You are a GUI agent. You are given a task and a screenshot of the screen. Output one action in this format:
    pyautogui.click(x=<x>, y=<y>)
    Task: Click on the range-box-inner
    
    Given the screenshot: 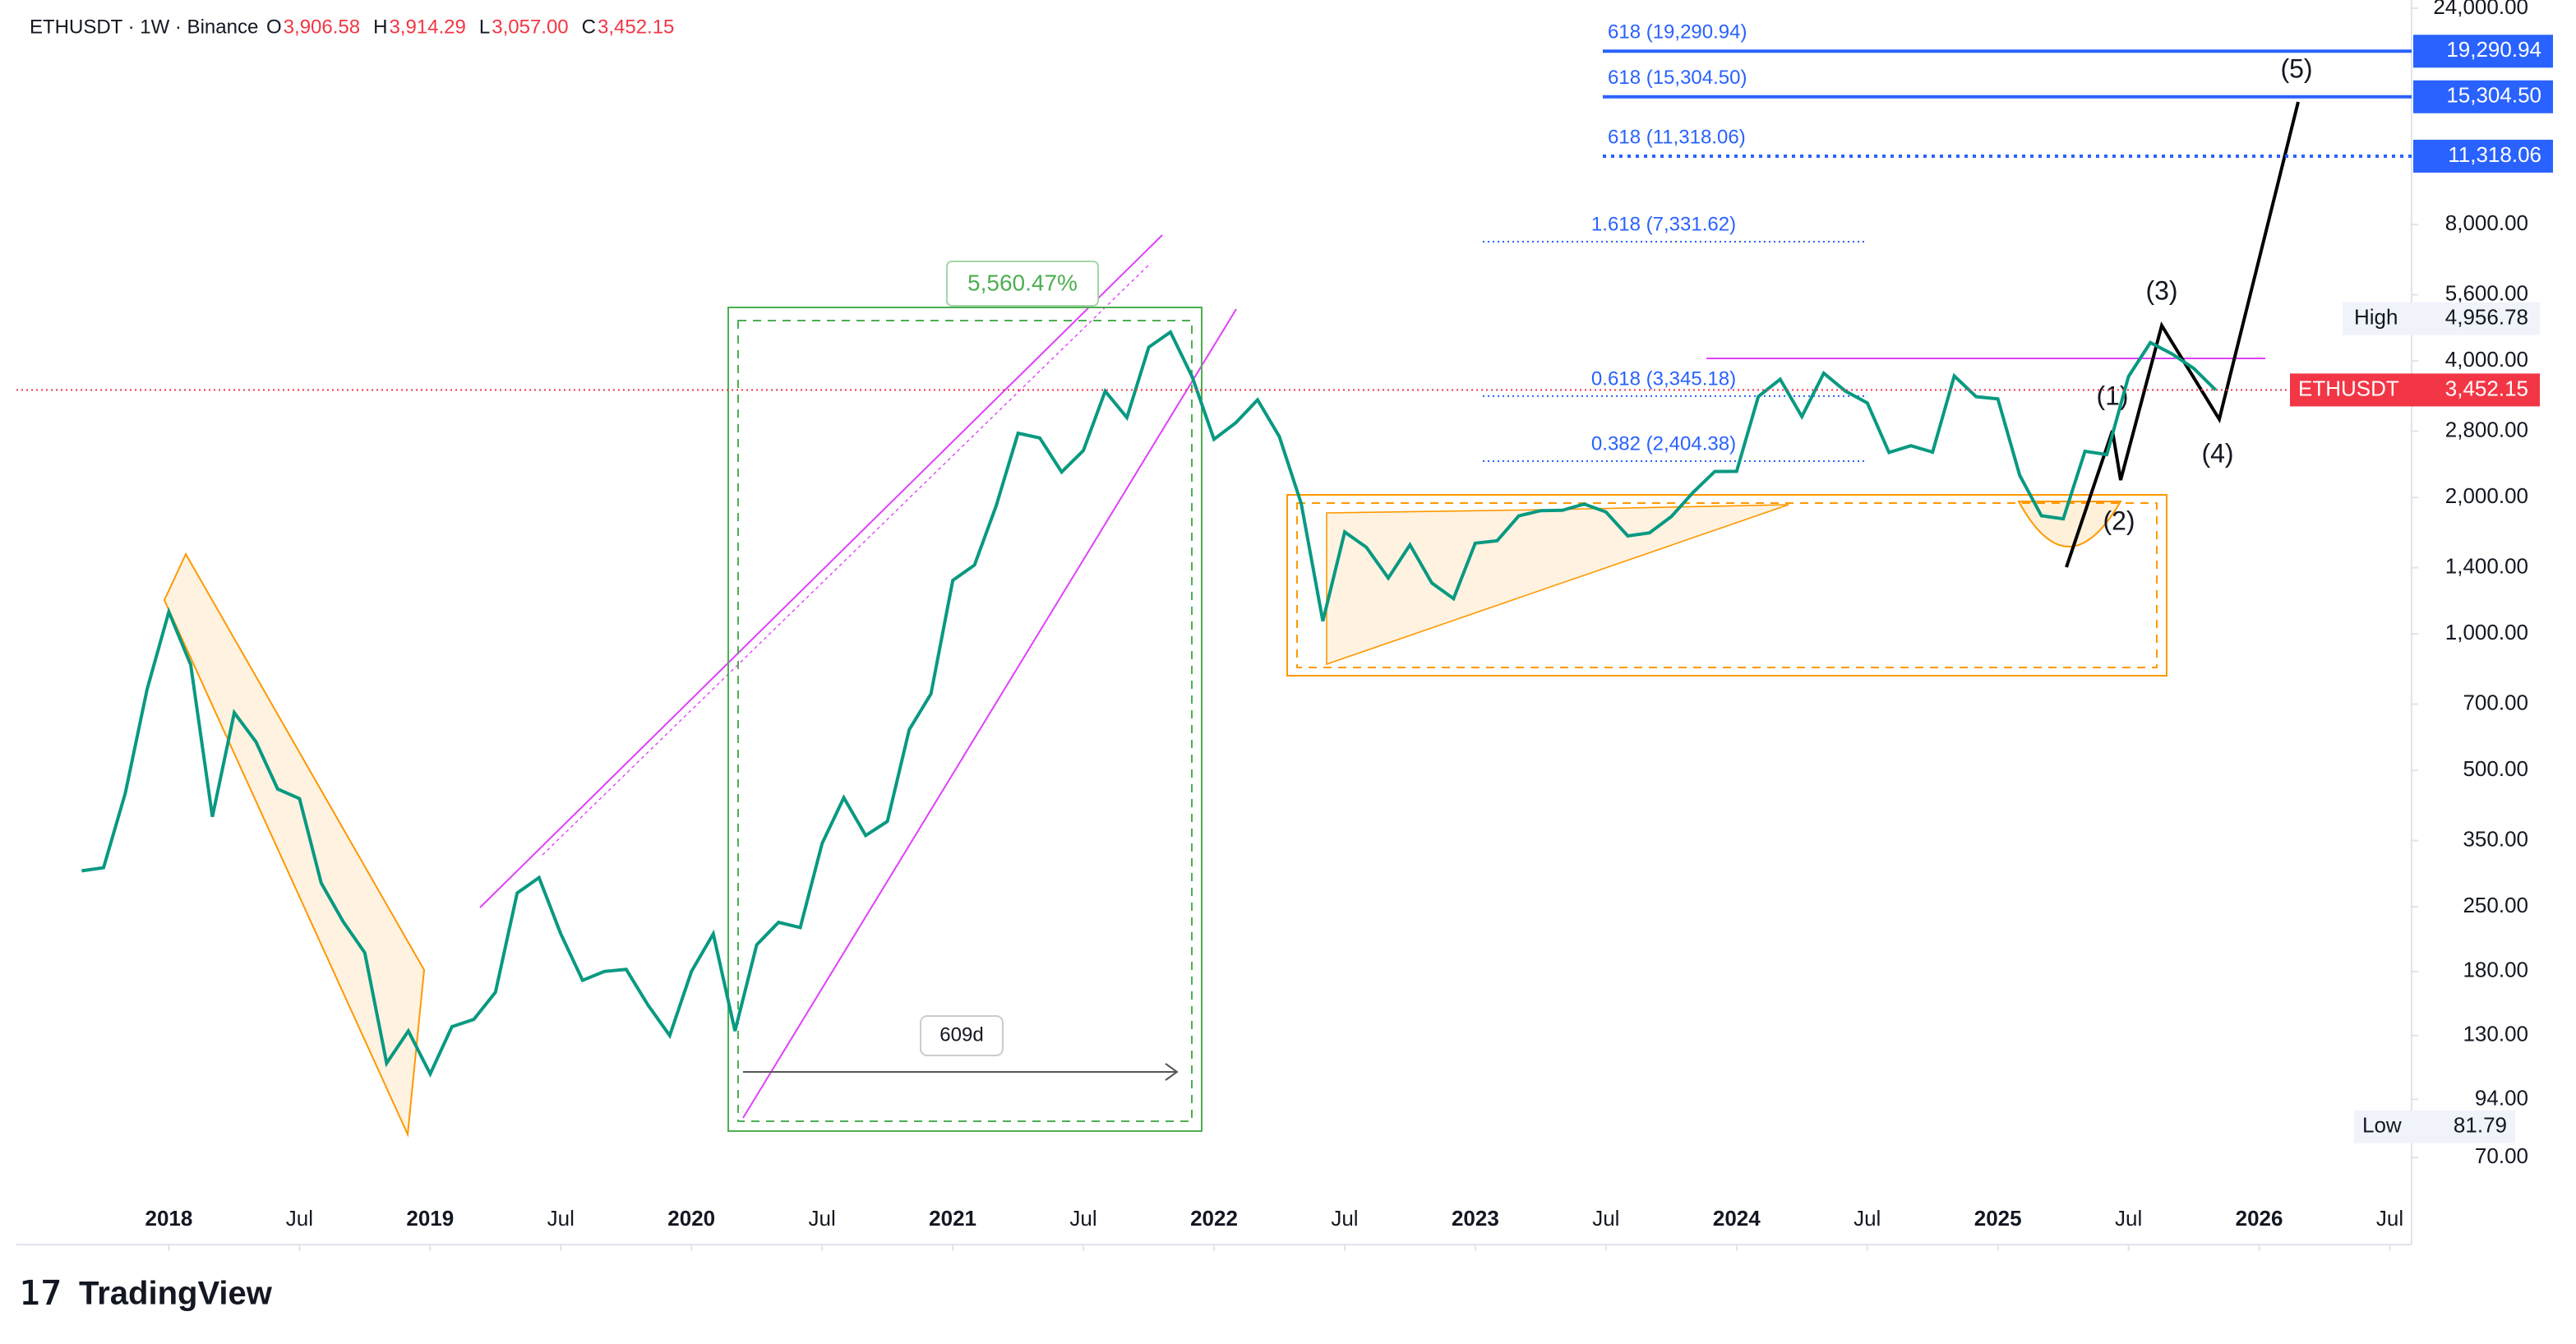 What is the action you would take?
    pyautogui.click(x=1727, y=585)
    